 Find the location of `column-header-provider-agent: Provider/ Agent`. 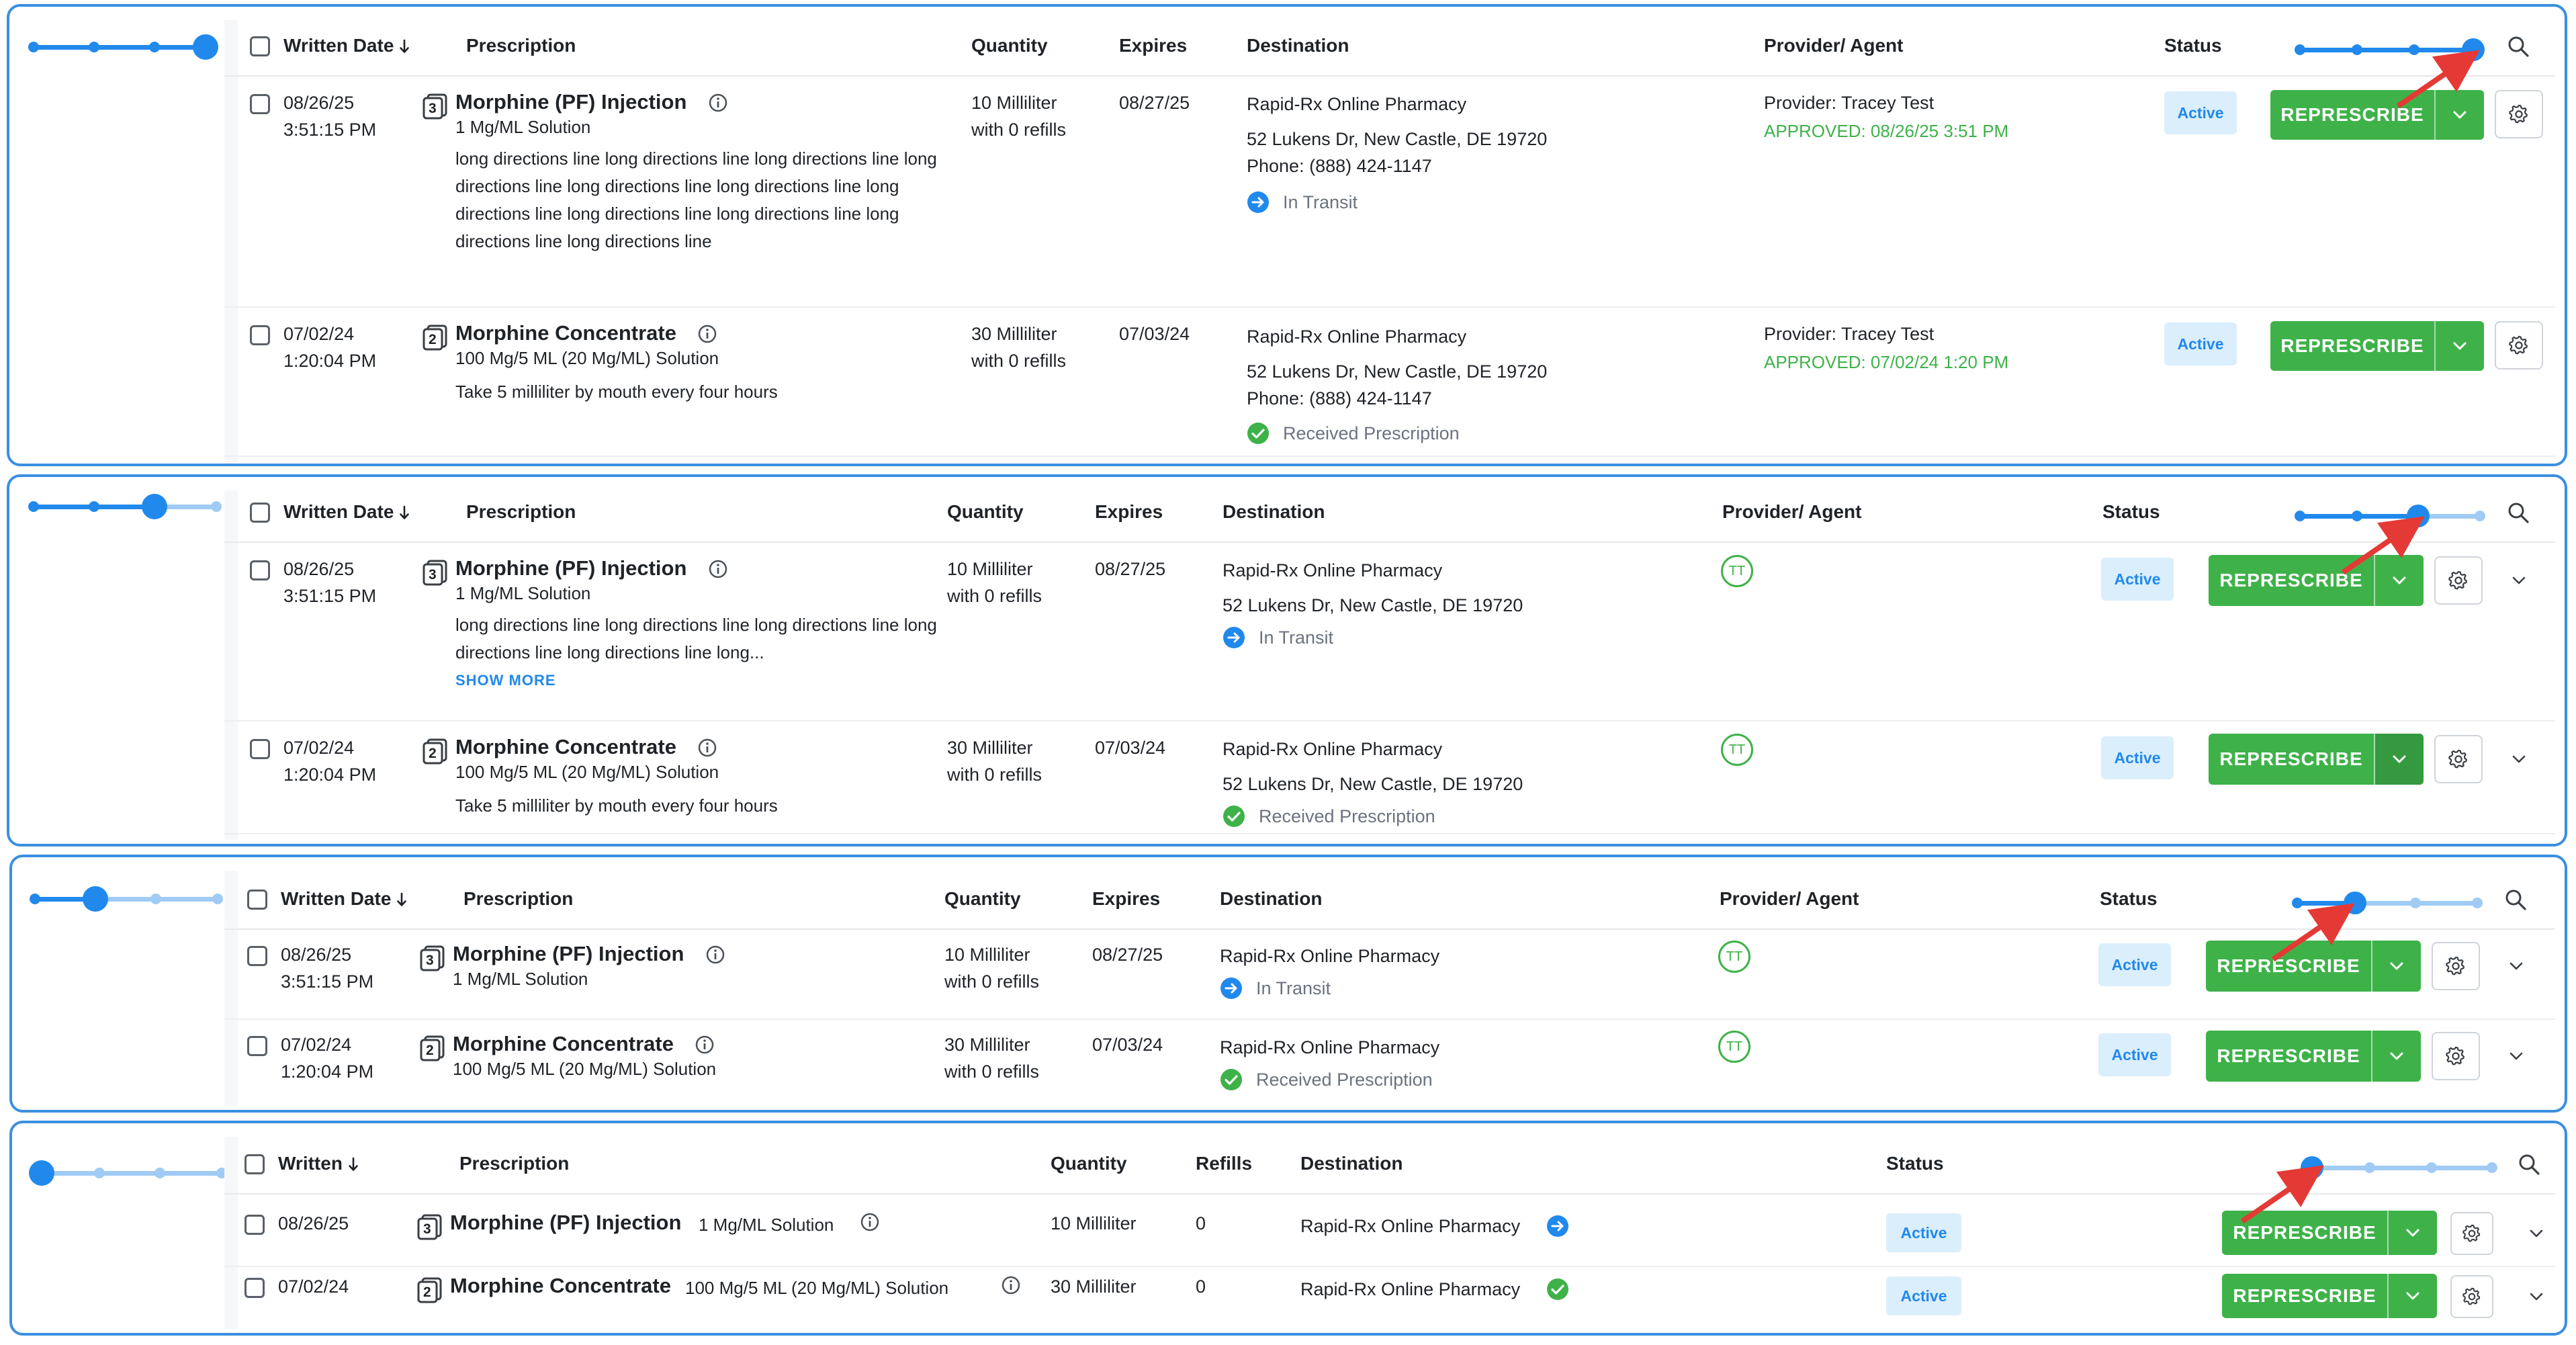

column-header-provider-agent: Provider/ Agent is located at coordinates (1834, 45).